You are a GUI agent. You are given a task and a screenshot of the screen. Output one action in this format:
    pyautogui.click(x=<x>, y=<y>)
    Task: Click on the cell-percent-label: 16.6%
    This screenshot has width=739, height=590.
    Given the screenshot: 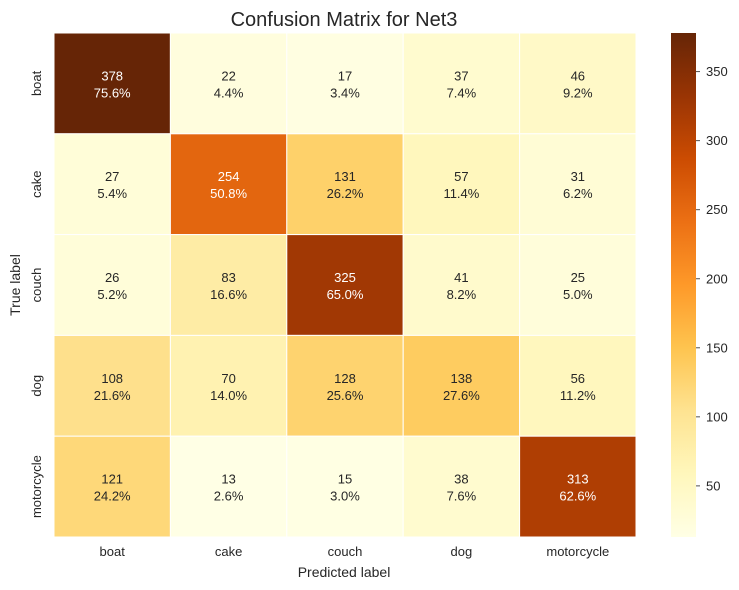 What is the action you would take?
    pyautogui.click(x=228, y=294)
    